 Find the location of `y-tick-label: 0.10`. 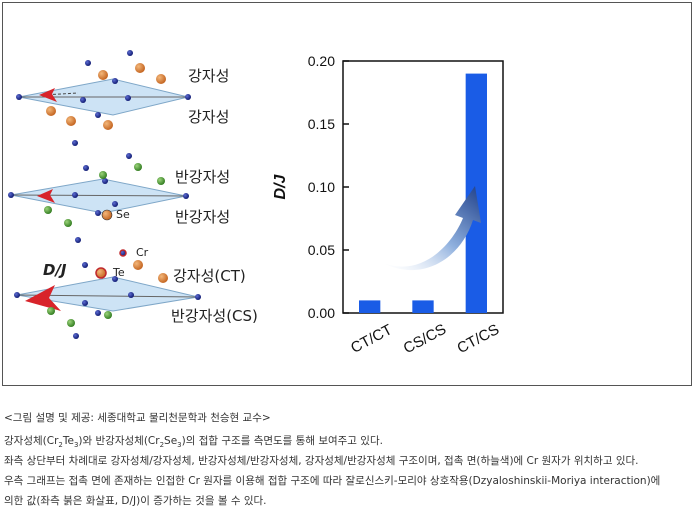

y-tick-label: 0.10 is located at coordinates (321, 187).